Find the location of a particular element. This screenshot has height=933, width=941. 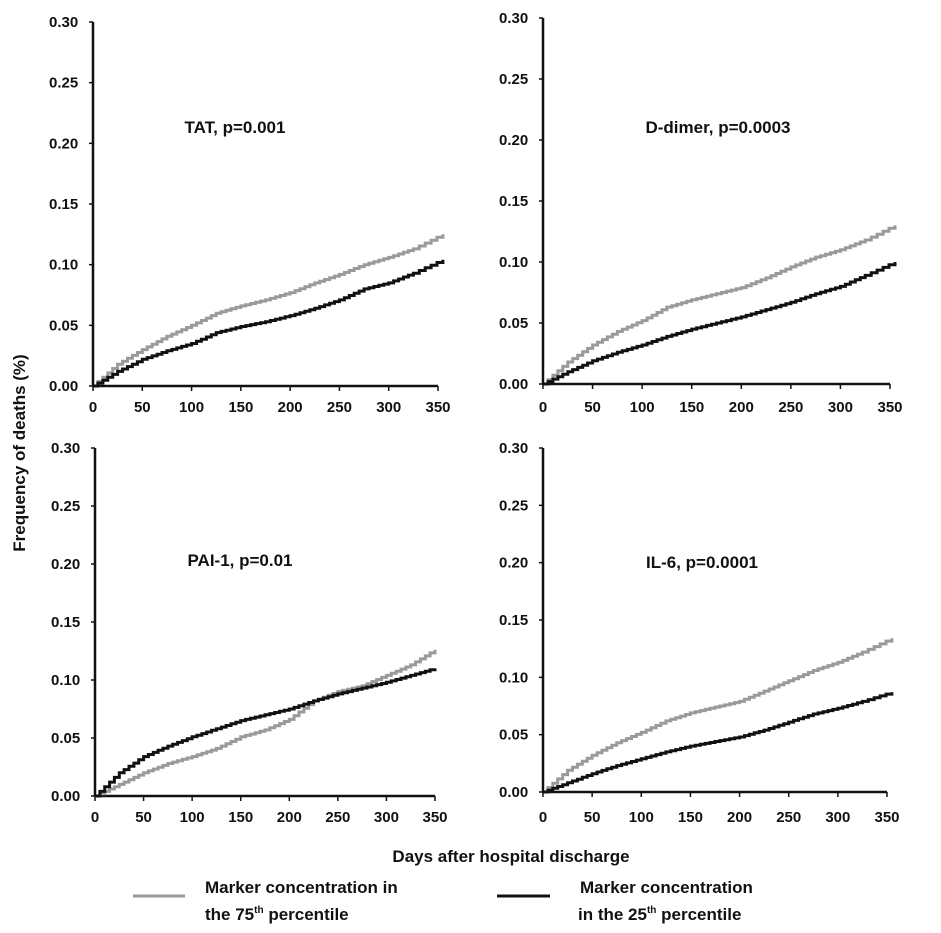

panel-title: TAT, p=0.001 is located at coordinates (235, 127).